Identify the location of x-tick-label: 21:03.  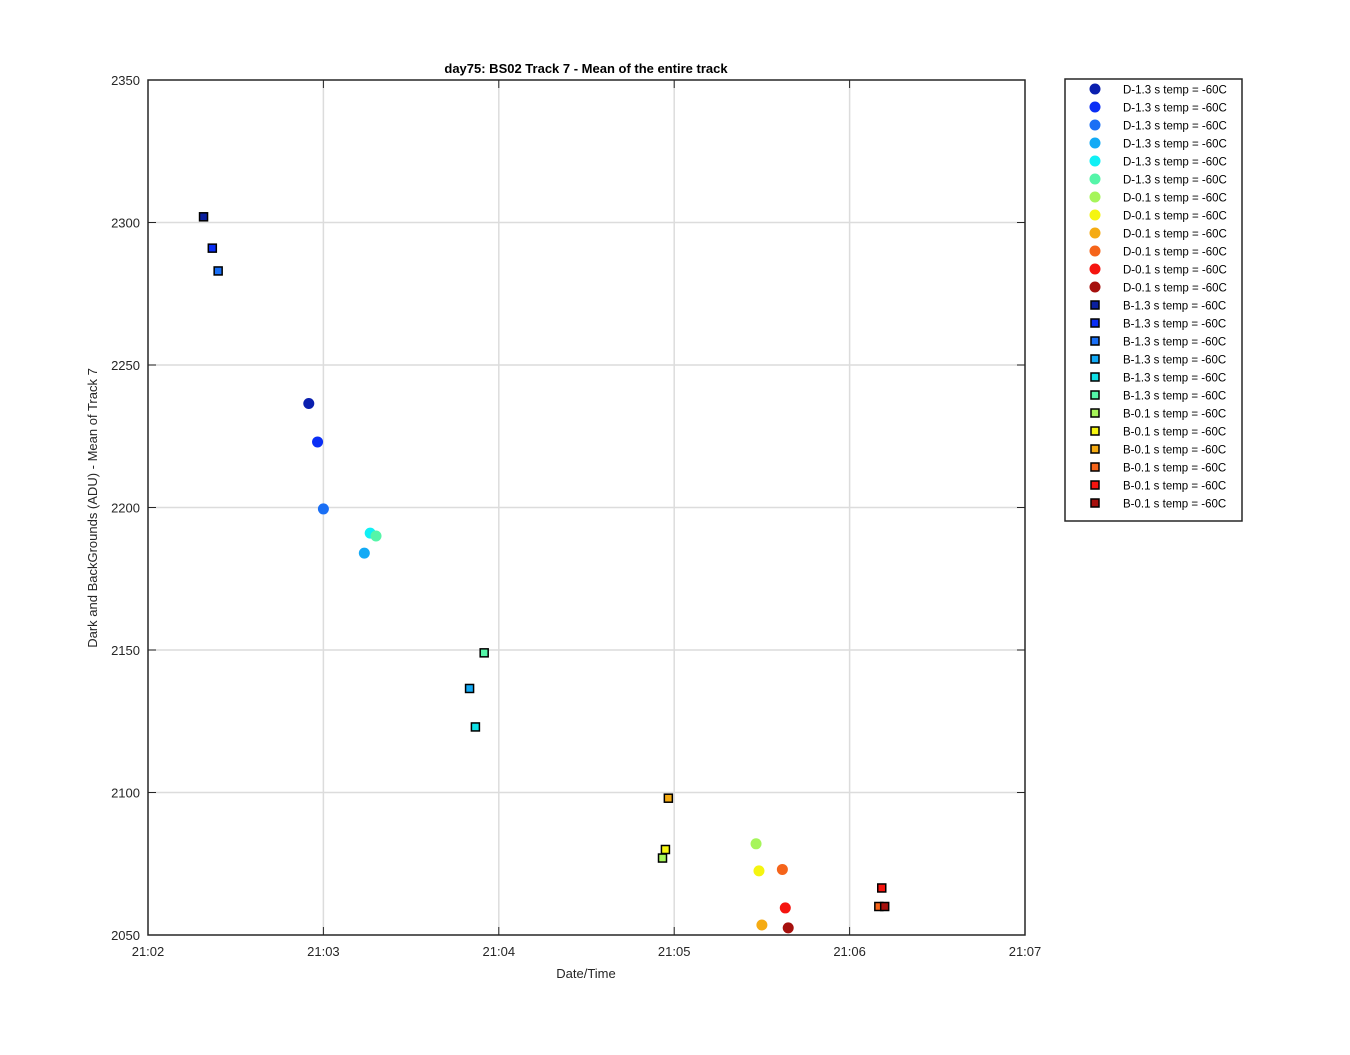
(323, 951).